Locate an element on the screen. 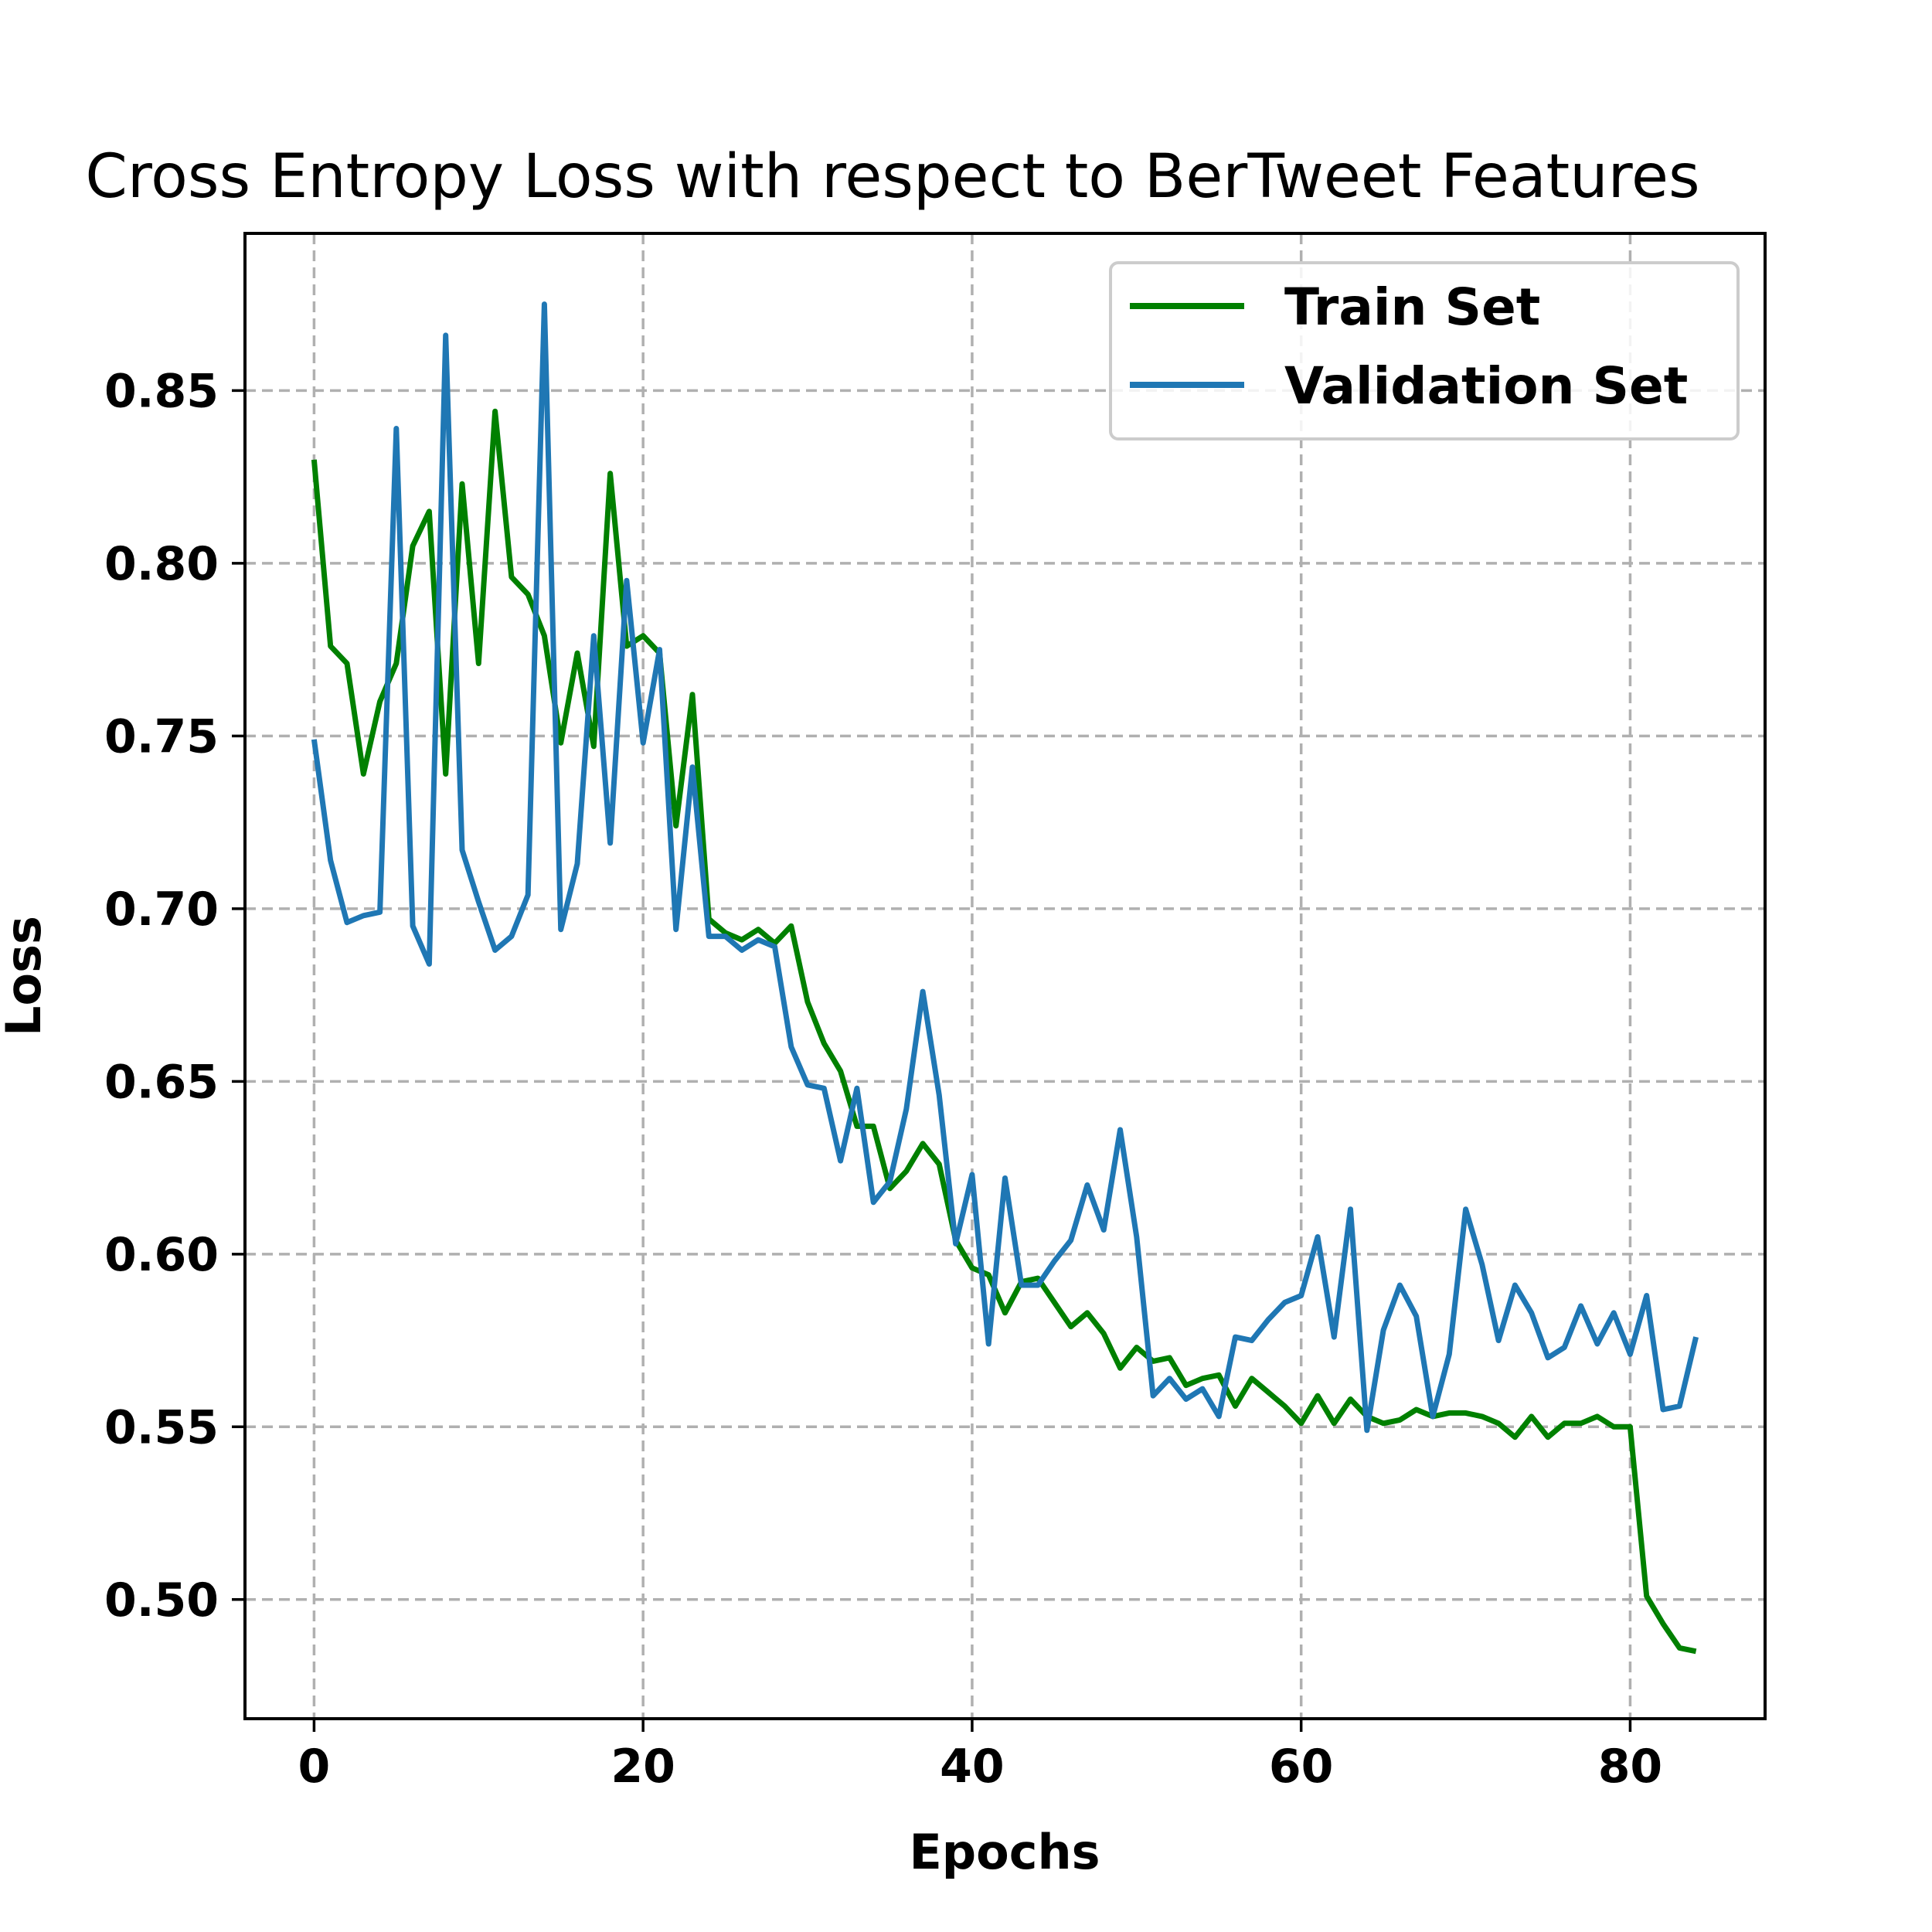 This screenshot has width=1932, height=1932. y-axis-label: Loss is located at coordinates (26, 976).